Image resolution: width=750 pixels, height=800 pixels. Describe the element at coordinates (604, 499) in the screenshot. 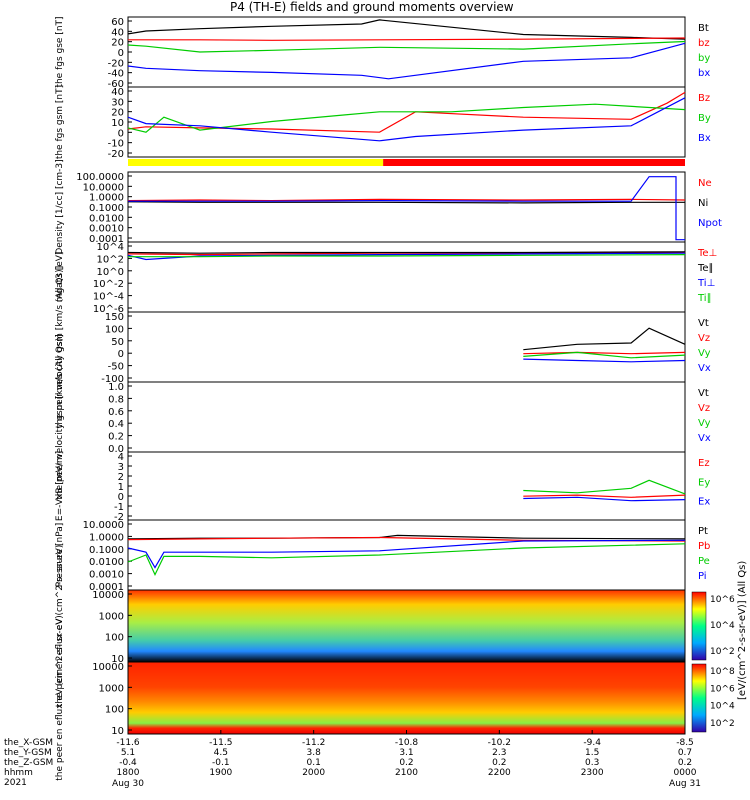

I see `series-line-Ex` at that location.